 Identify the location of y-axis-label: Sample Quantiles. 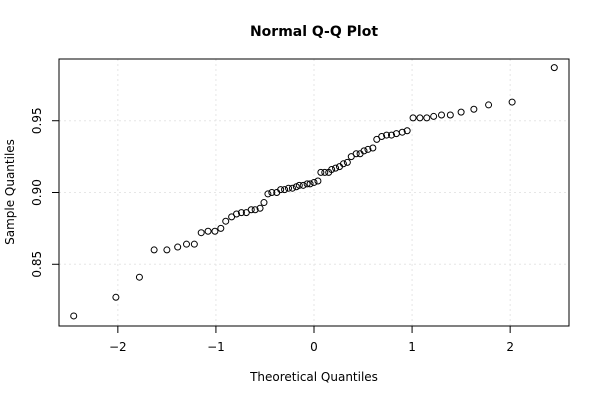
(10, 192).